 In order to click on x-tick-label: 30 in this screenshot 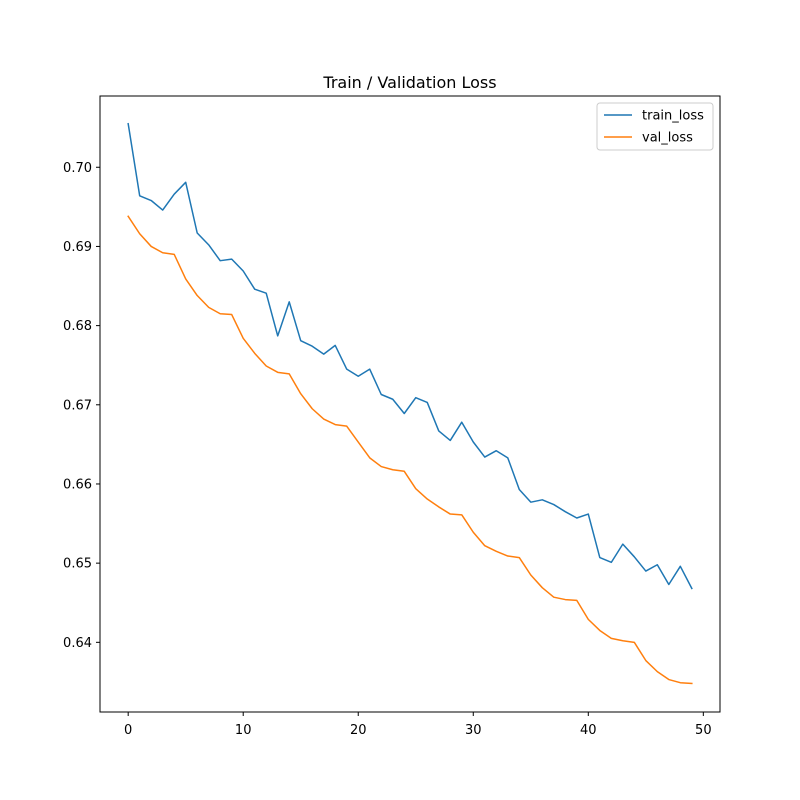, I will do `click(473, 730)`.